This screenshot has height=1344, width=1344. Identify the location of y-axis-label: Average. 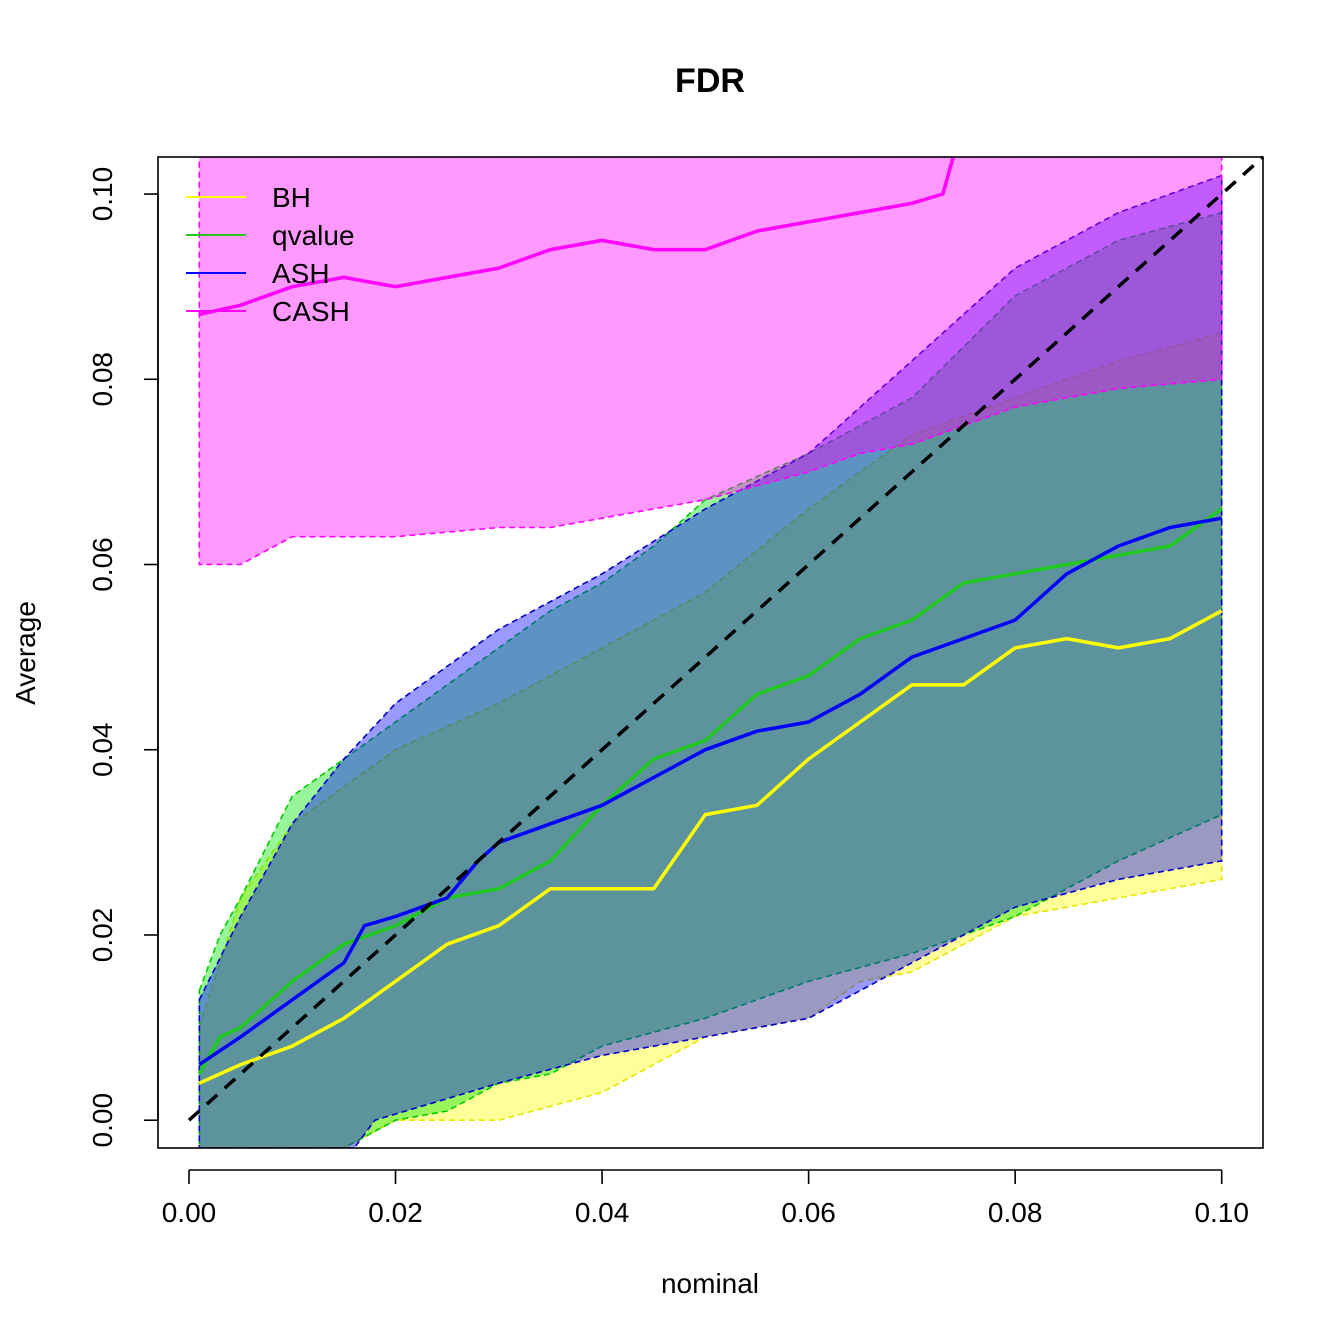
(25, 653).